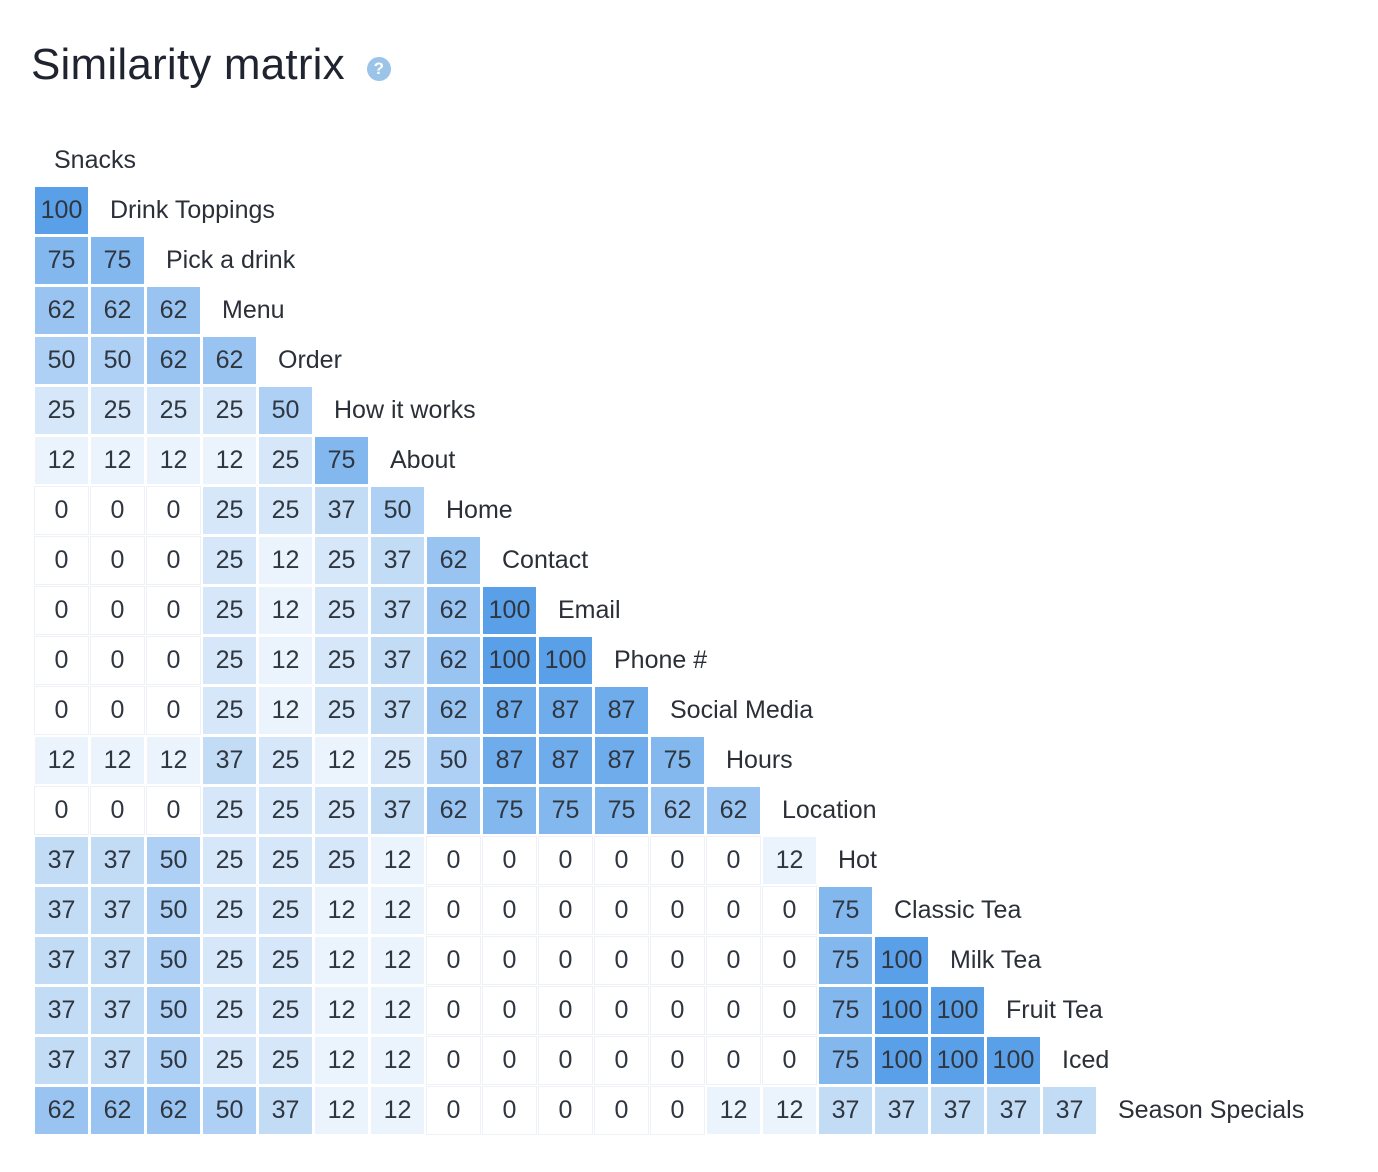 This screenshot has height=1172, width=1378. I want to click on row-label: Pick a drink, so click(231, 260).